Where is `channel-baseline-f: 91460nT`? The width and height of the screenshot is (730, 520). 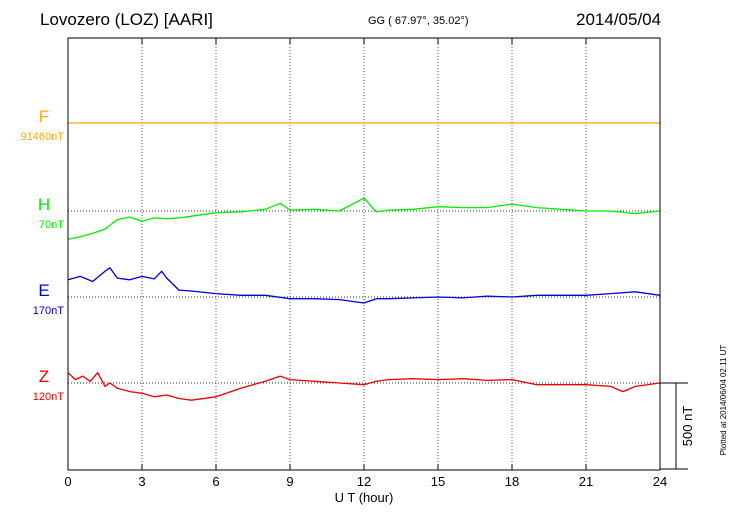 channel-baseline-f: 91460nT is located at coordinates (43, 137).